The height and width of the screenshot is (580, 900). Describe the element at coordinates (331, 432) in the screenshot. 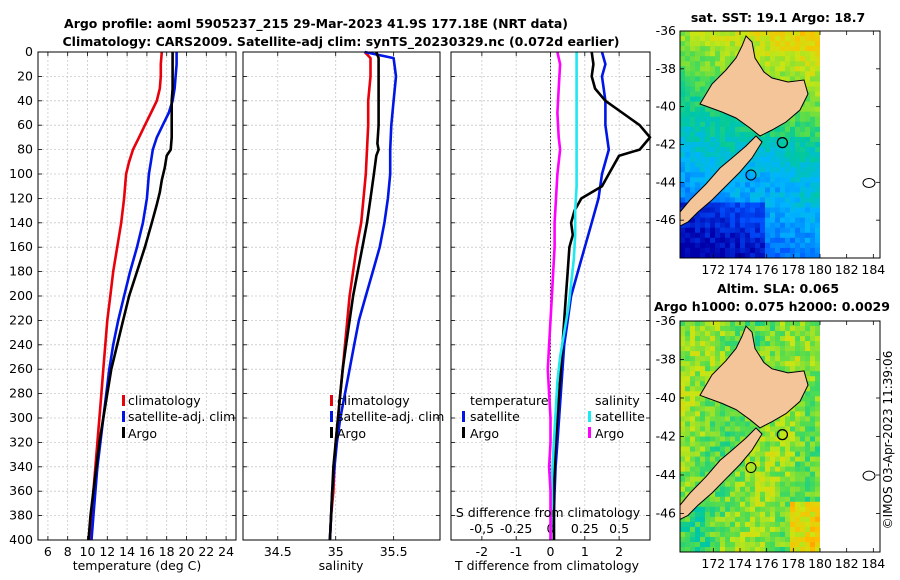

I see `legend-swatch-argo` at that location.